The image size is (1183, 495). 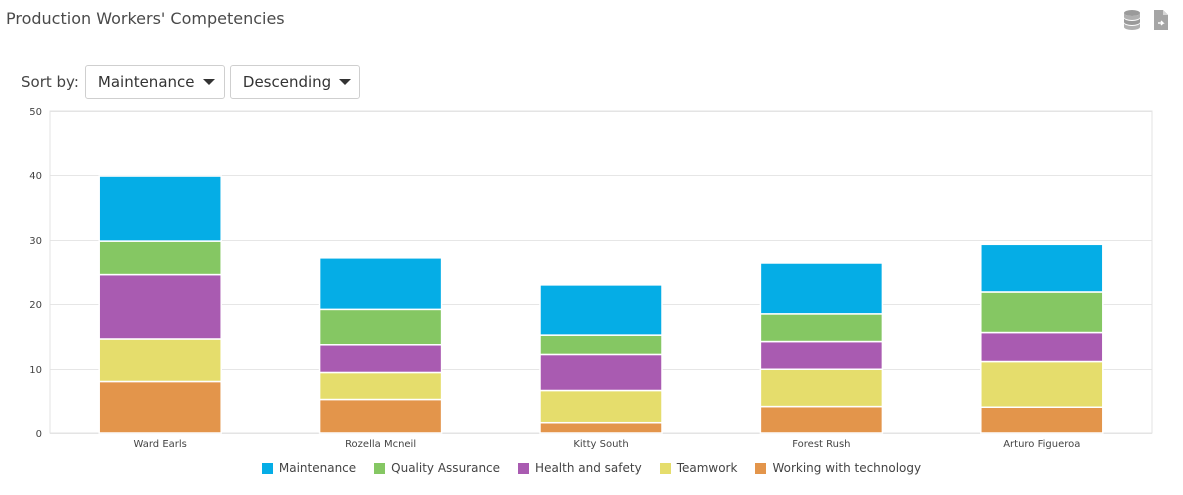 I want to click on legend-label: Quality Assurance, so click(x=446, y=468).